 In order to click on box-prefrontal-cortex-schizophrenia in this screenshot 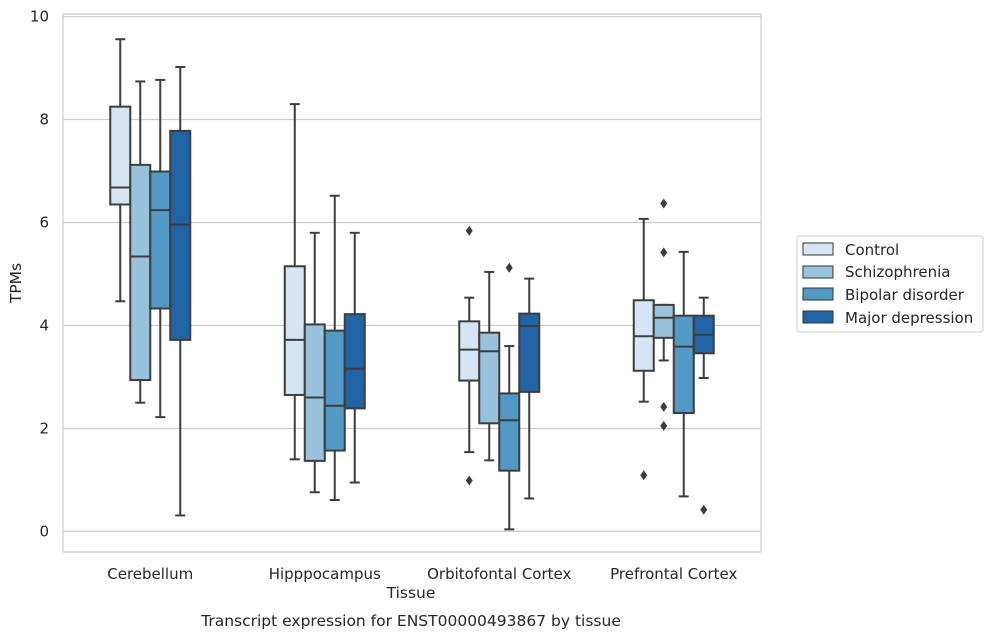, I will do `click(663, 314)`.